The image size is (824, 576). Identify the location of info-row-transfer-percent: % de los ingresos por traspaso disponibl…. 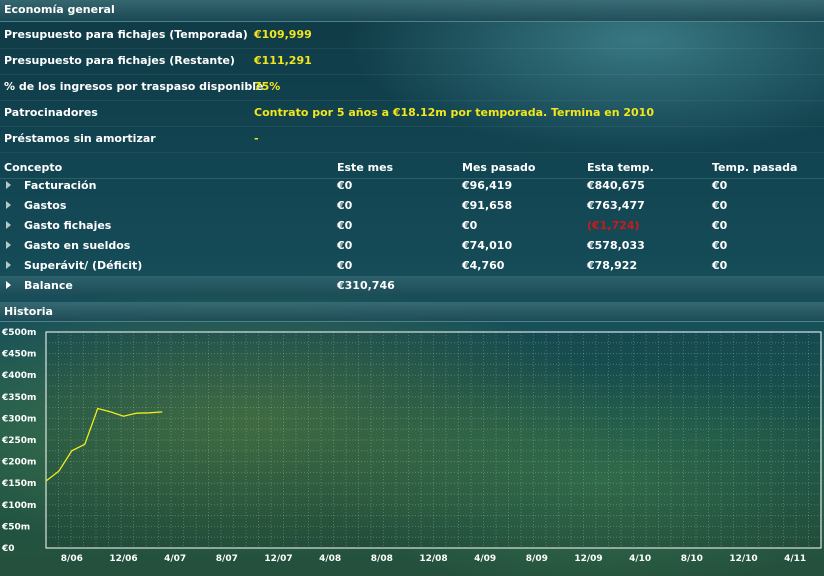
(412, 87).